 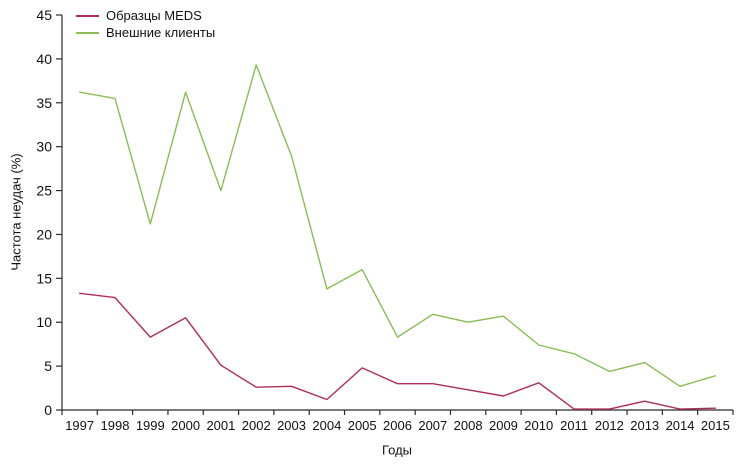 I want to click on legend-item-external-clients: Внешние клиенты, so click(x=145, y=33).